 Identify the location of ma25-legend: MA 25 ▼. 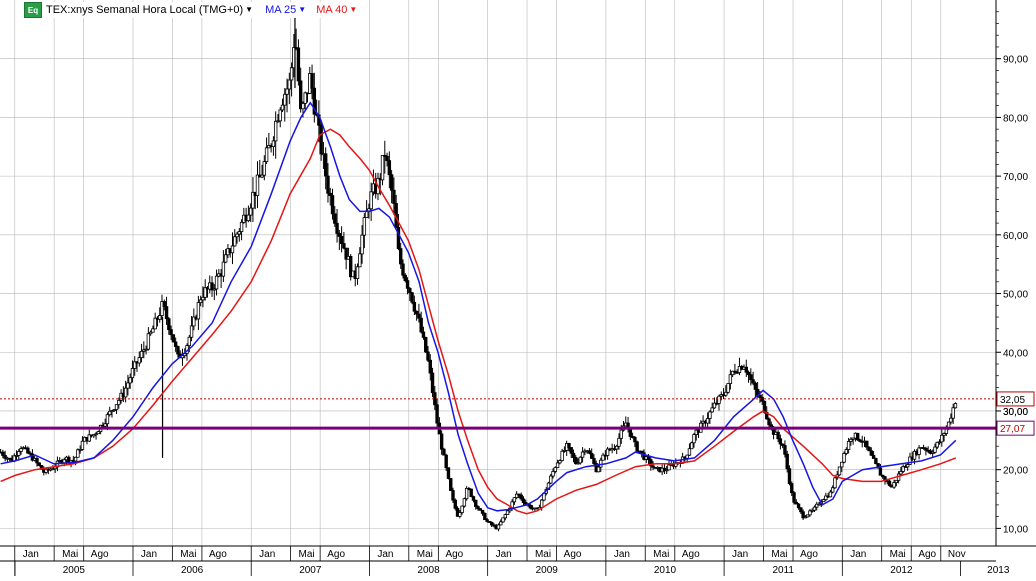
(285, 10).